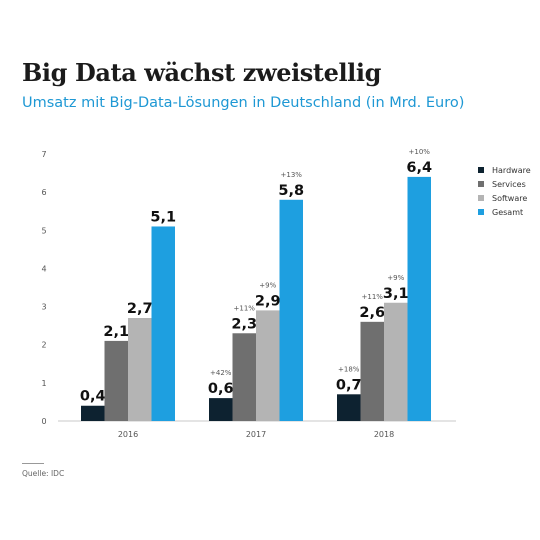 This screenshot has height=540, width=540. Describe the element at coordinates (43, 154) in the screenshot. I see `y-tick-label: 7` at that location.